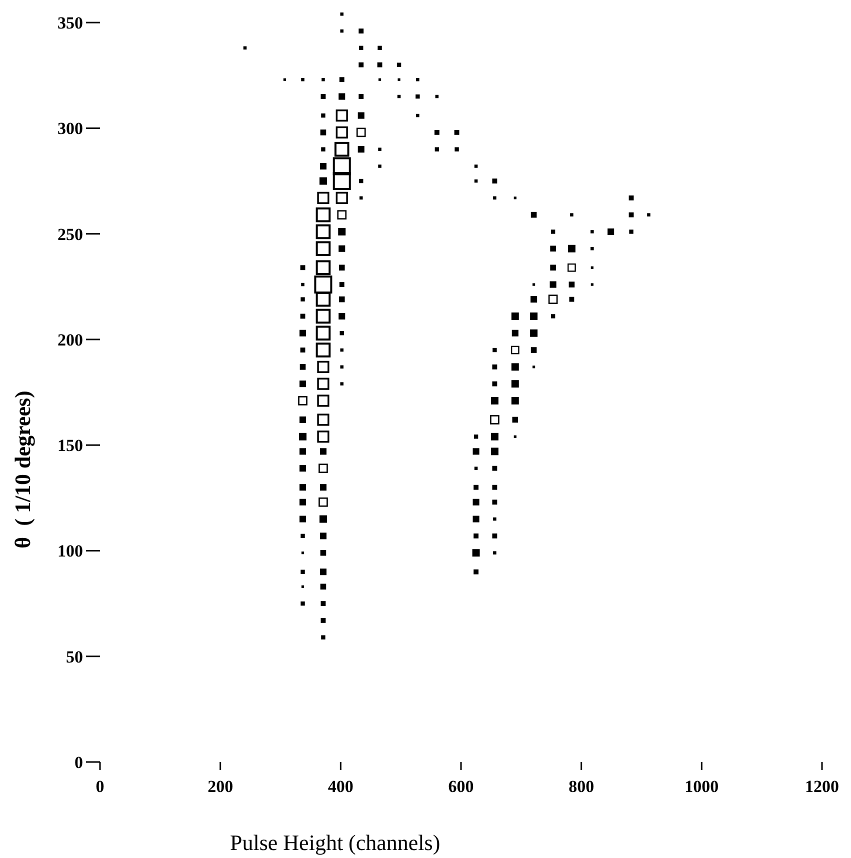 This screenshot has height=858, width=851. Describe the element at coordinates (100, 786) in the screenshot. I see `x-tick-label: 0` at that location.